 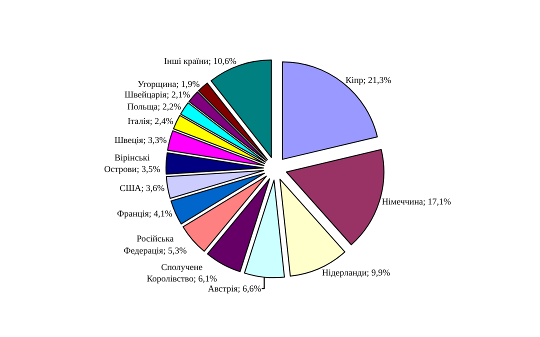 What do you see at coordinates (356, 272) in the screenshot?
I see `slice-label: Нідерланди; 9,9%` at bounding box center [356, 272].